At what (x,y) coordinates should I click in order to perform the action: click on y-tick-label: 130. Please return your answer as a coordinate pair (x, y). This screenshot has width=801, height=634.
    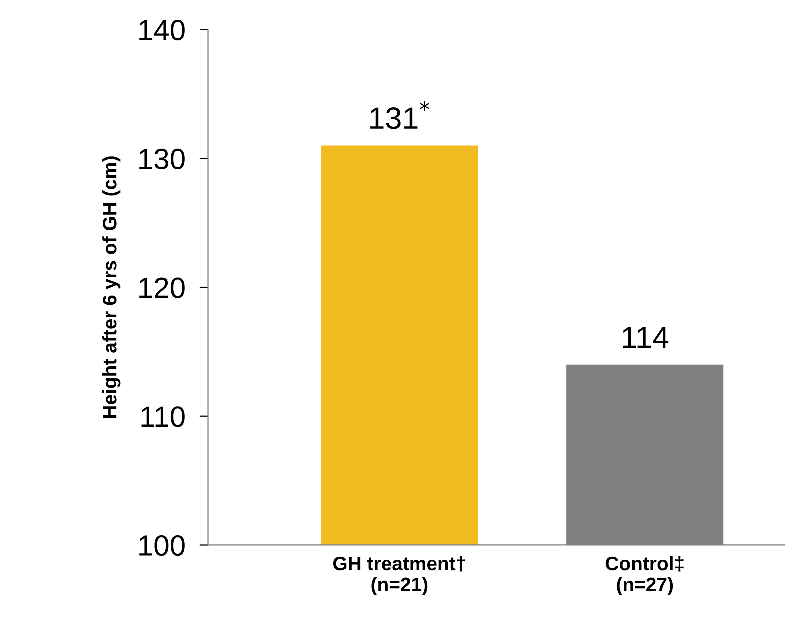
    Looking at the image, I should click on (162, 159).